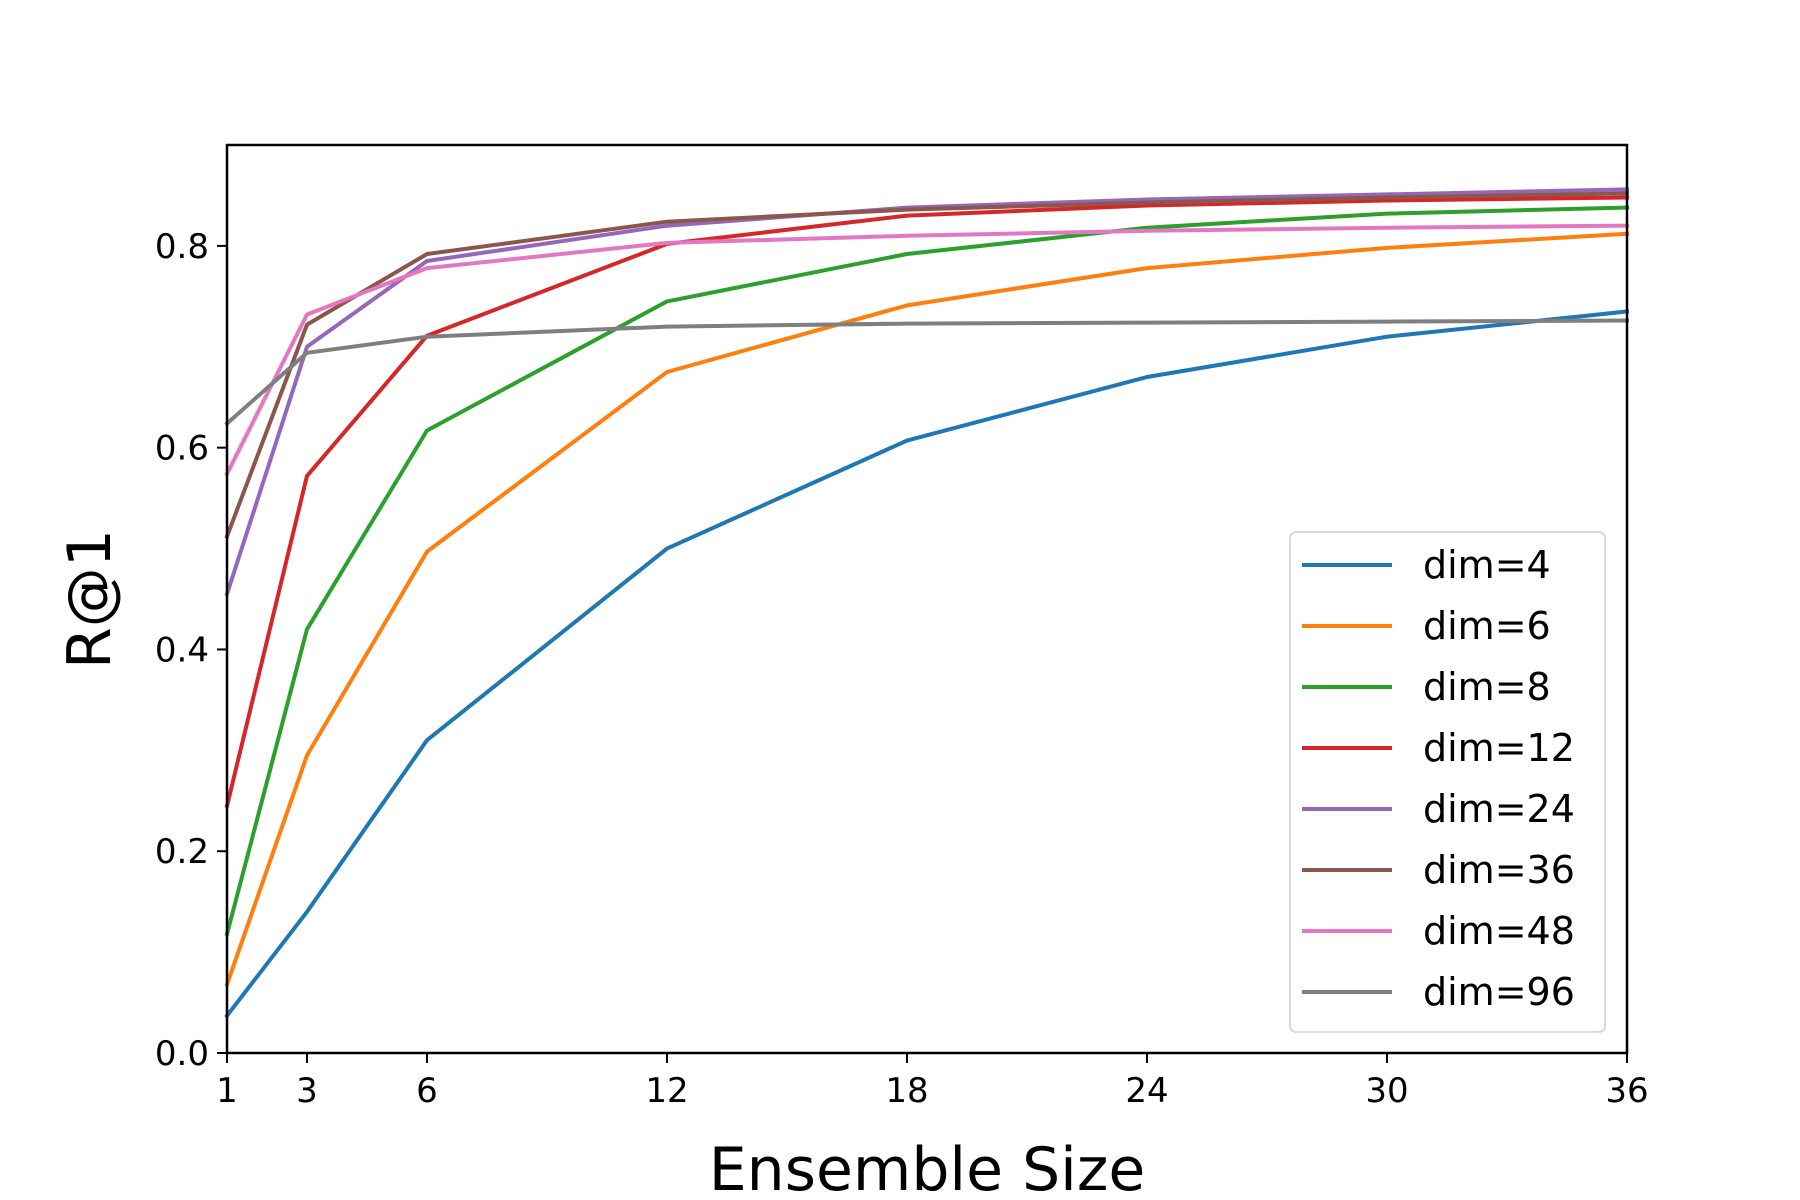 The width and height of the screenshot is (1800, 1200). I want to click on legend-label: dim=12, so click(1499, 748).